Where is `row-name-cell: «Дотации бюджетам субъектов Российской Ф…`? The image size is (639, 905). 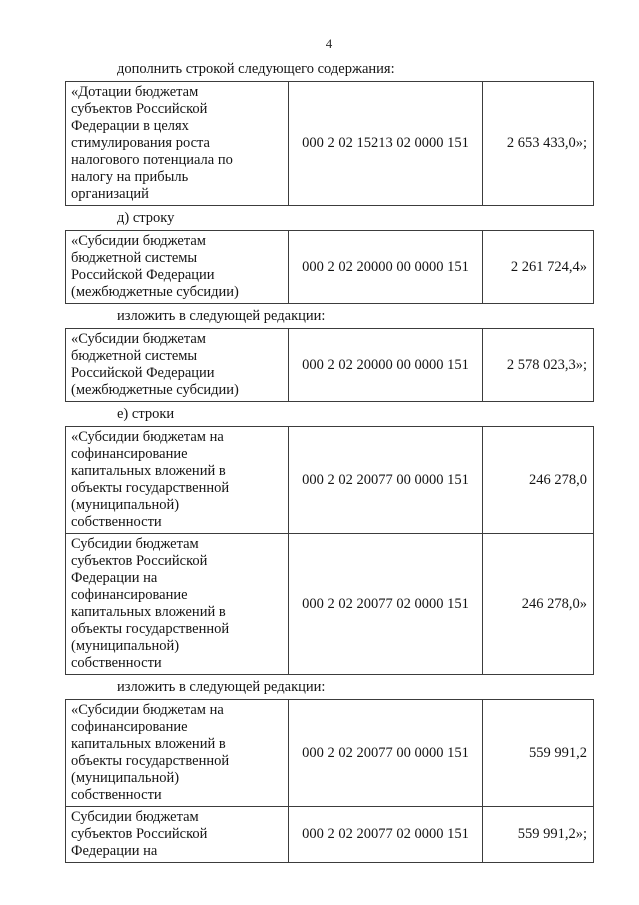
row-name-cell: «Дотации бюджетам субъектов Российской Ф… is located at coordinates (177, 143).